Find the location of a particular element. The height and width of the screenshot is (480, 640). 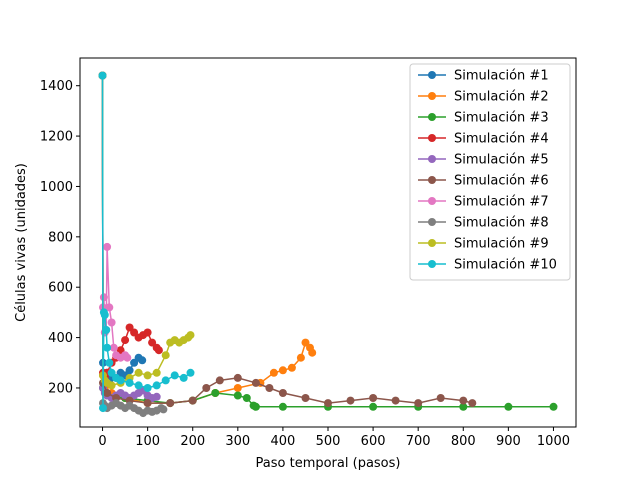

legend-entry: Simulación #8 is located at coordinates (483, 223).